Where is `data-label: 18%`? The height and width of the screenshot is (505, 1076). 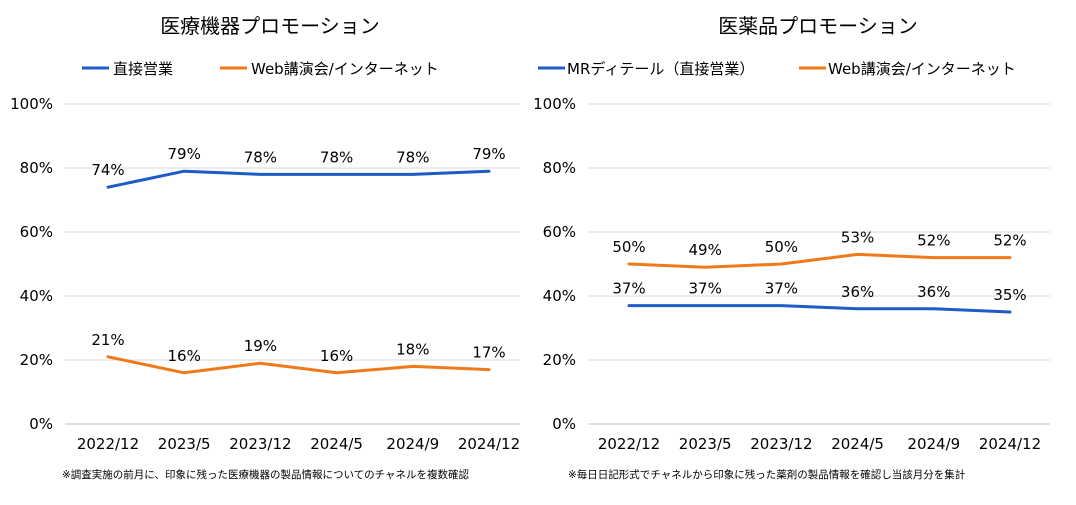
data-label: 18% is located at coordinates (412, 349).